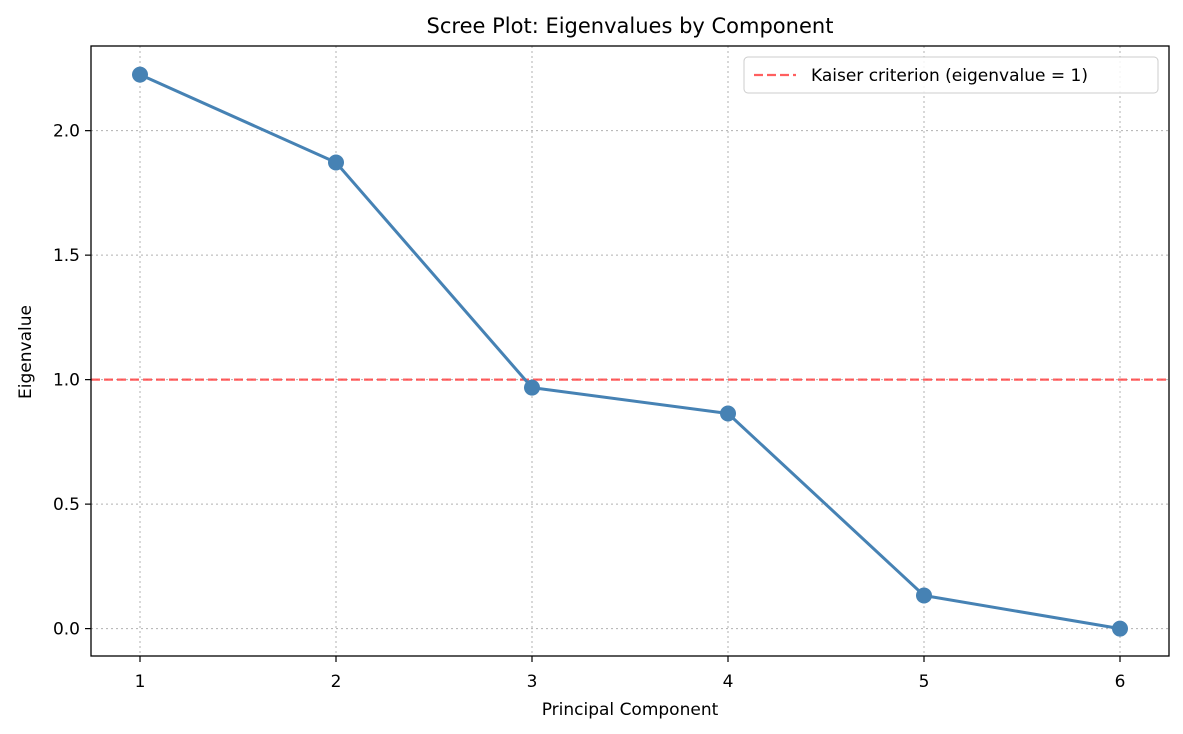  Describe the element at coordinates (1120, 682) in the screenshot. I see `x-tick-label: 6` at that location.